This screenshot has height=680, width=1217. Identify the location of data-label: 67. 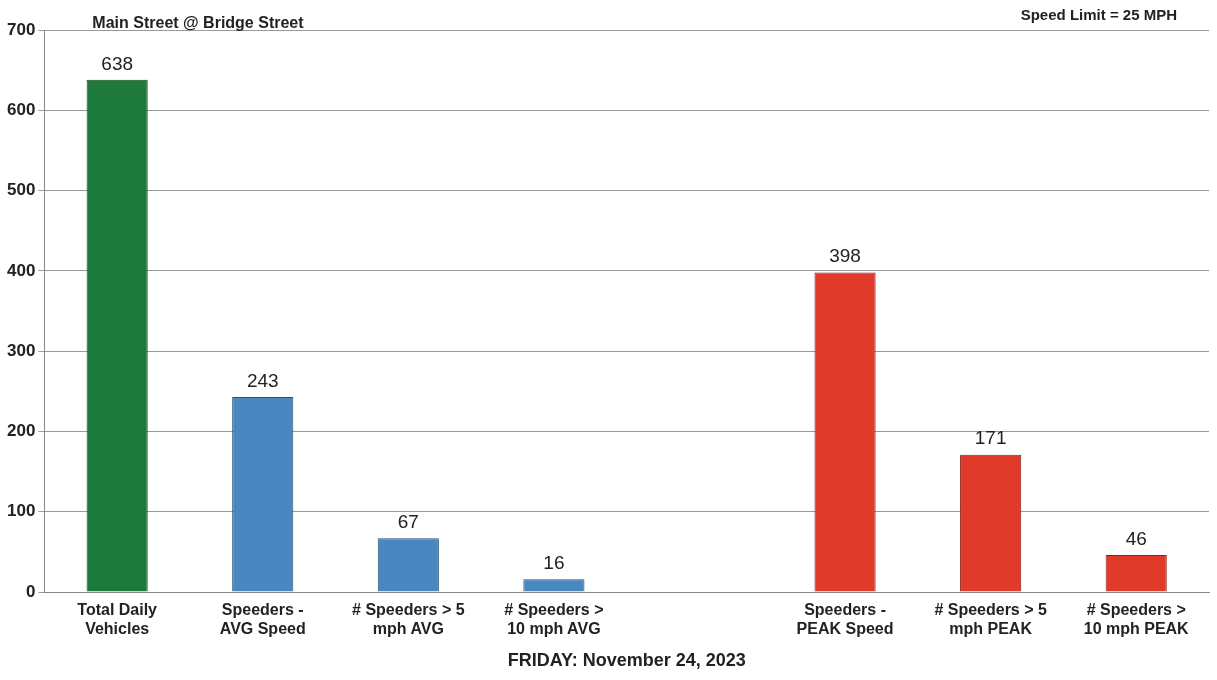
(408, 521).